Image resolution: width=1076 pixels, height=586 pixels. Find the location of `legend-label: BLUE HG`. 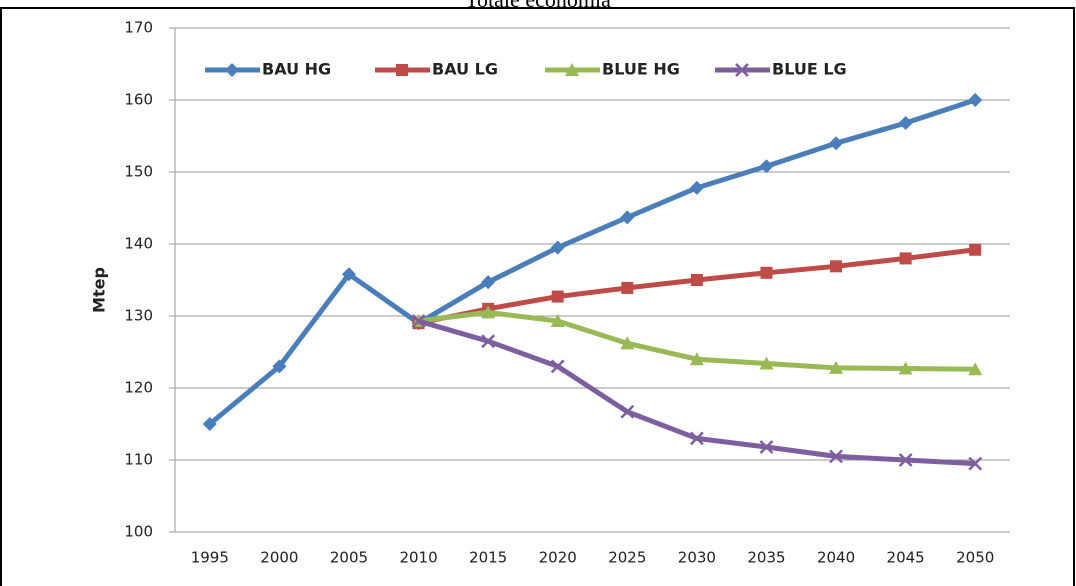

legend-label: BLUE HG is located at coordinates (641, 69).